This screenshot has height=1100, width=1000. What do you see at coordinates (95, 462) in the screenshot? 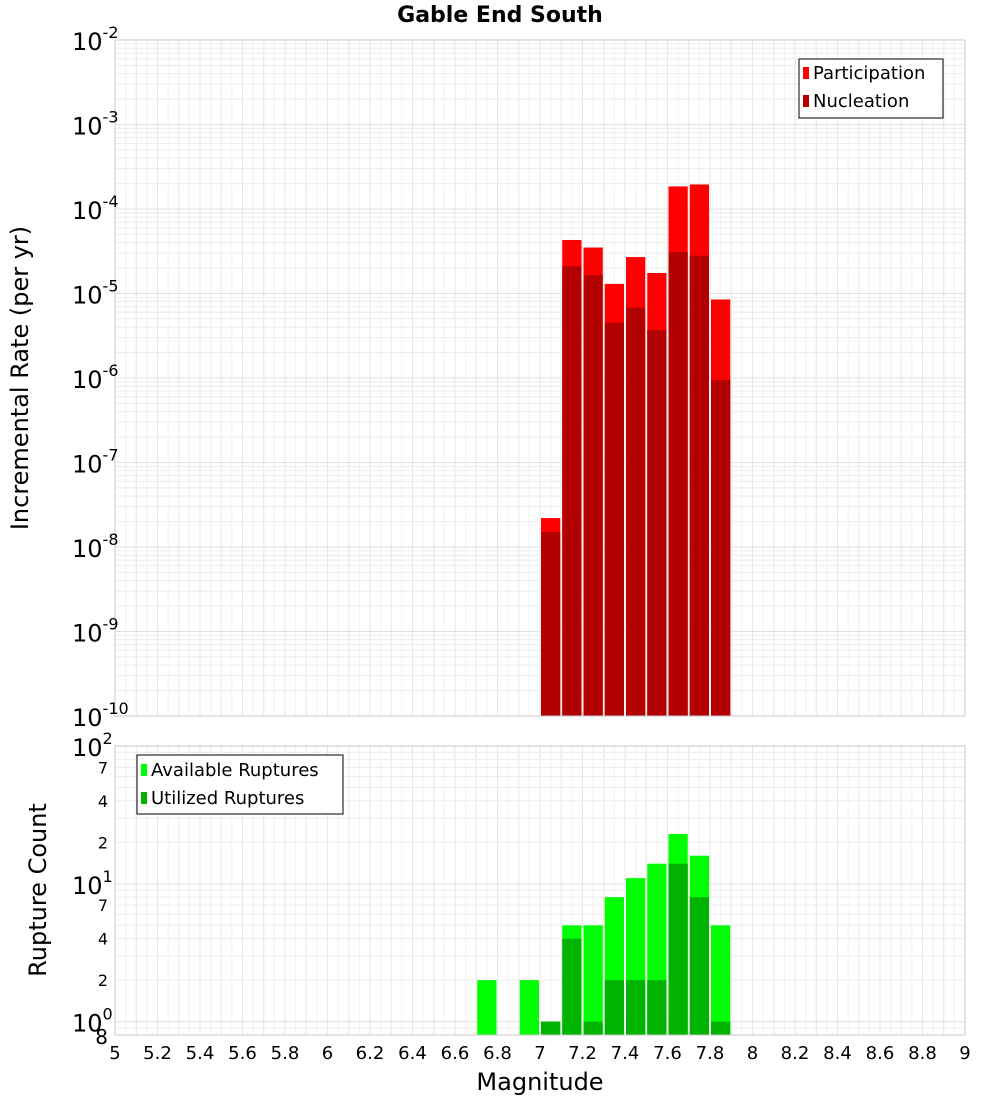
I see `y-tick-label: 10⁻⁷` at bounding box center [95, 462].